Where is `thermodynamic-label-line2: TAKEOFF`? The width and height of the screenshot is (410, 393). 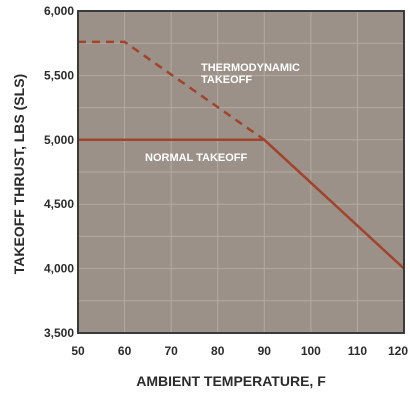 thermodynamic-label-line2: TAKEOFF is located at coordinates (226, 80).